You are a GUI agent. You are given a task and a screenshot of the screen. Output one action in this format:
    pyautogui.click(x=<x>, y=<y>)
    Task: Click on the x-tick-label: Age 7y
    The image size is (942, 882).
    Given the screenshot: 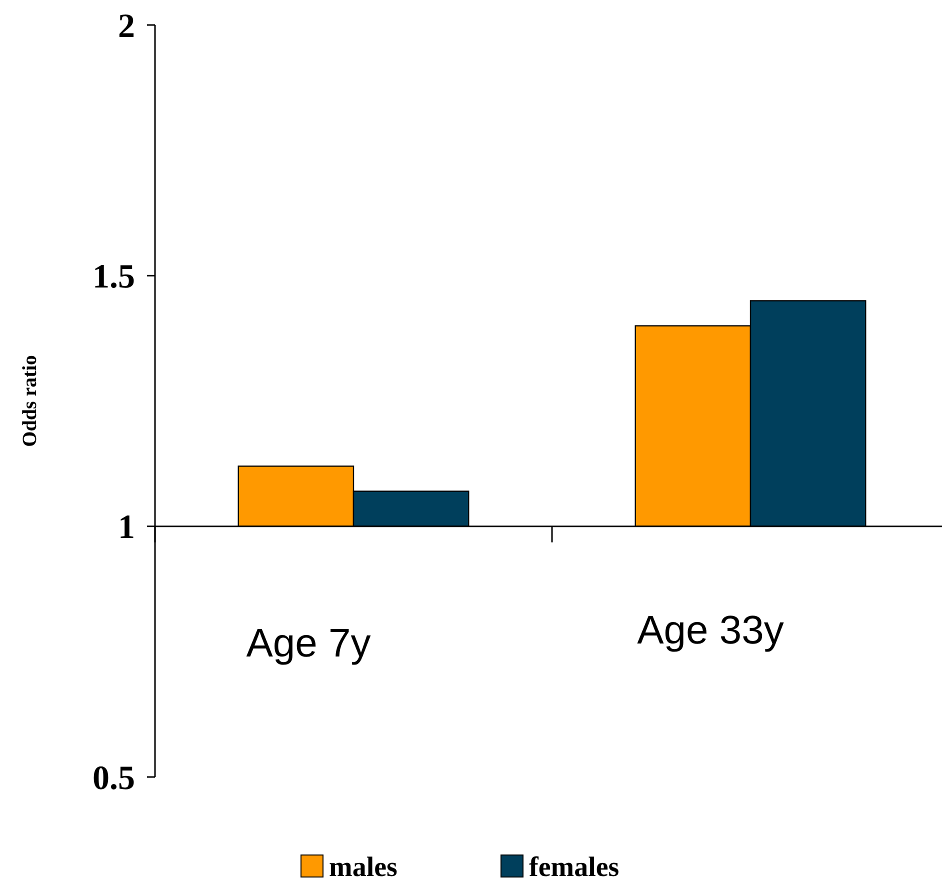 What is the action you would take?
    pyautogui.click(x=308, y=643)
    